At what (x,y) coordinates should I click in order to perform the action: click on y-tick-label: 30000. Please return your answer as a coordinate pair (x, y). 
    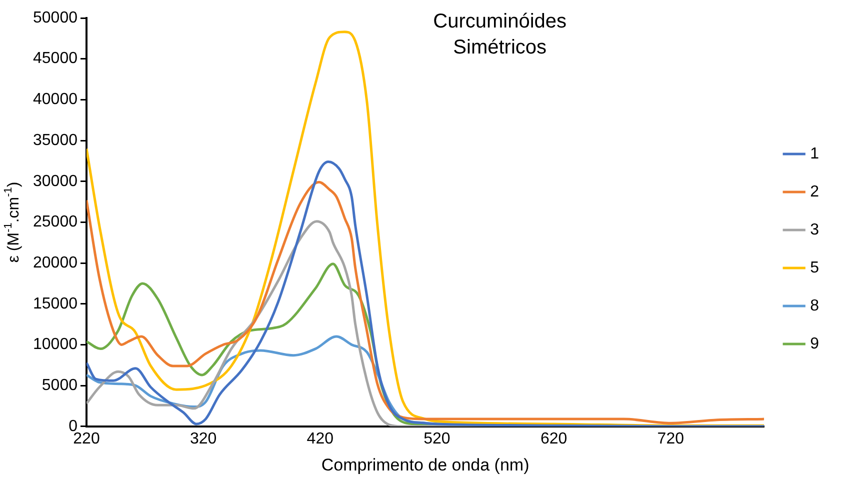
    Looking at the image, I should click on (55, 181).